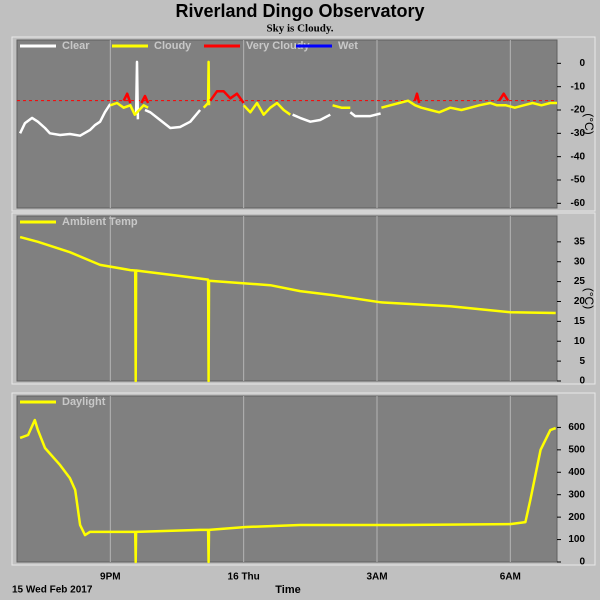 This screenshot has height=600, width=600. Describe the element at coordinates (84, 402) in the screenshot. I see `legend-label: Daylight` at that location.